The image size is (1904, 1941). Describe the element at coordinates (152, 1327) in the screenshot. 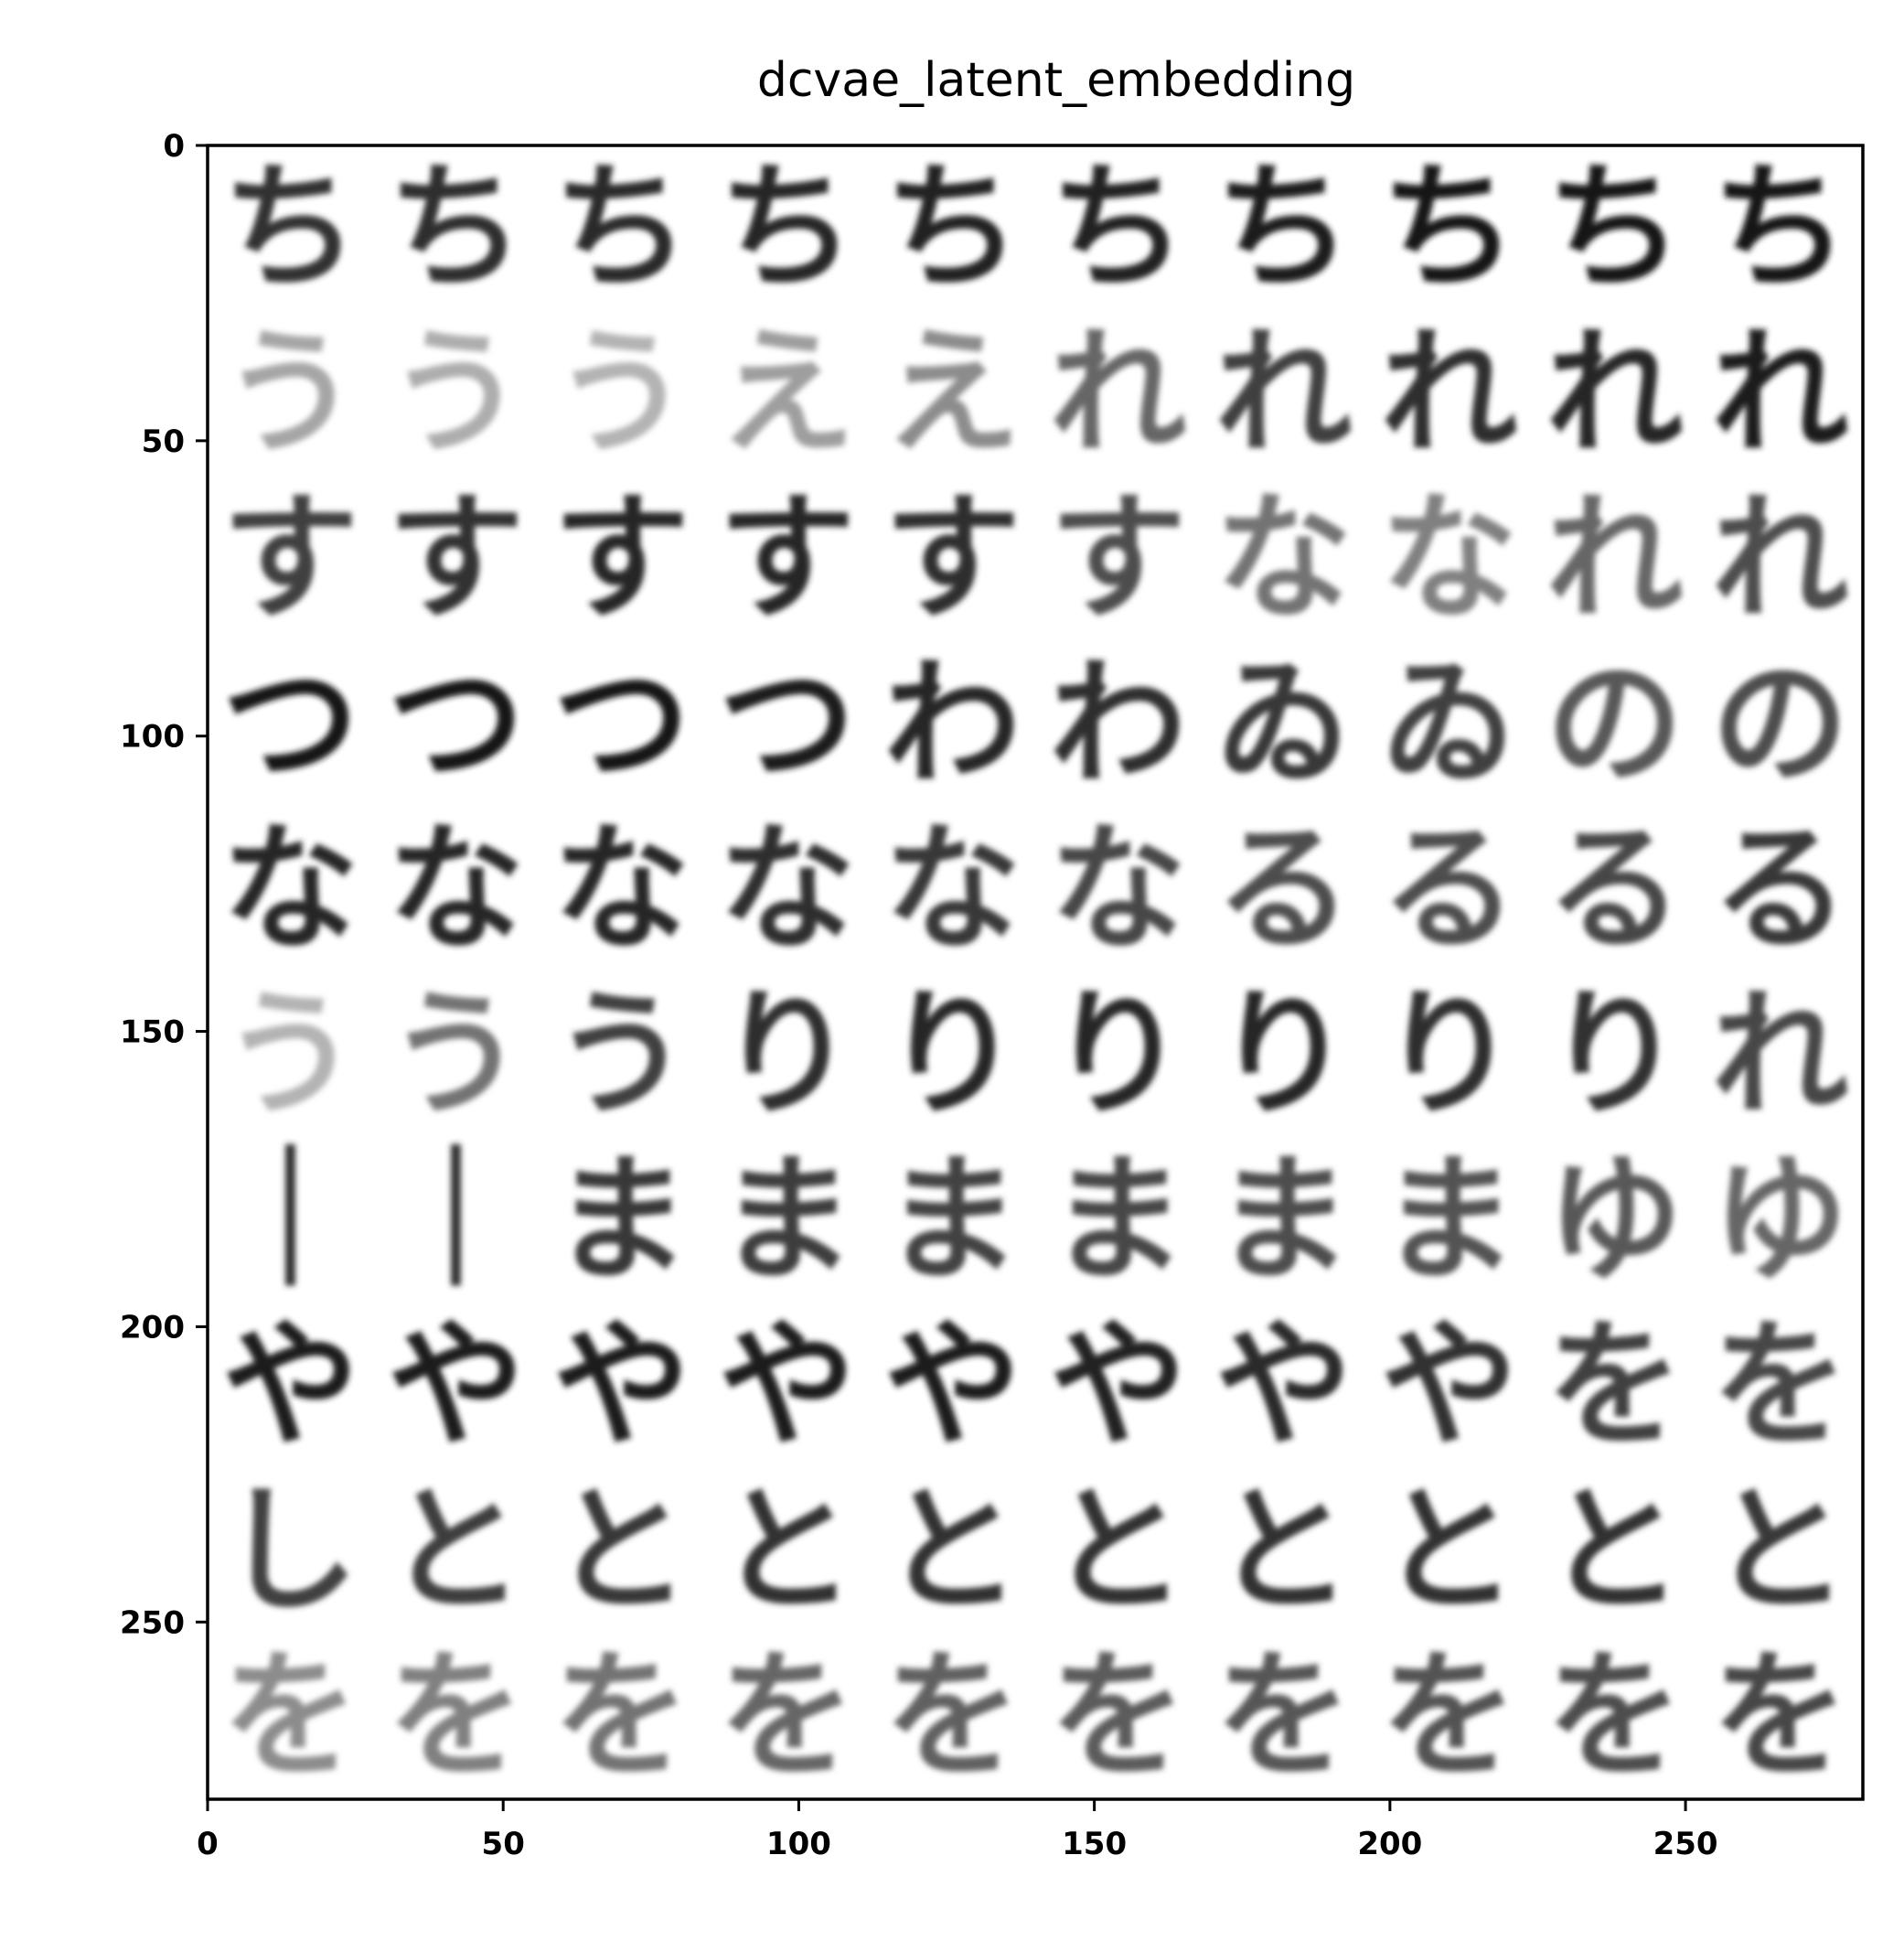

I see `y-tick-label: 200` at that location.